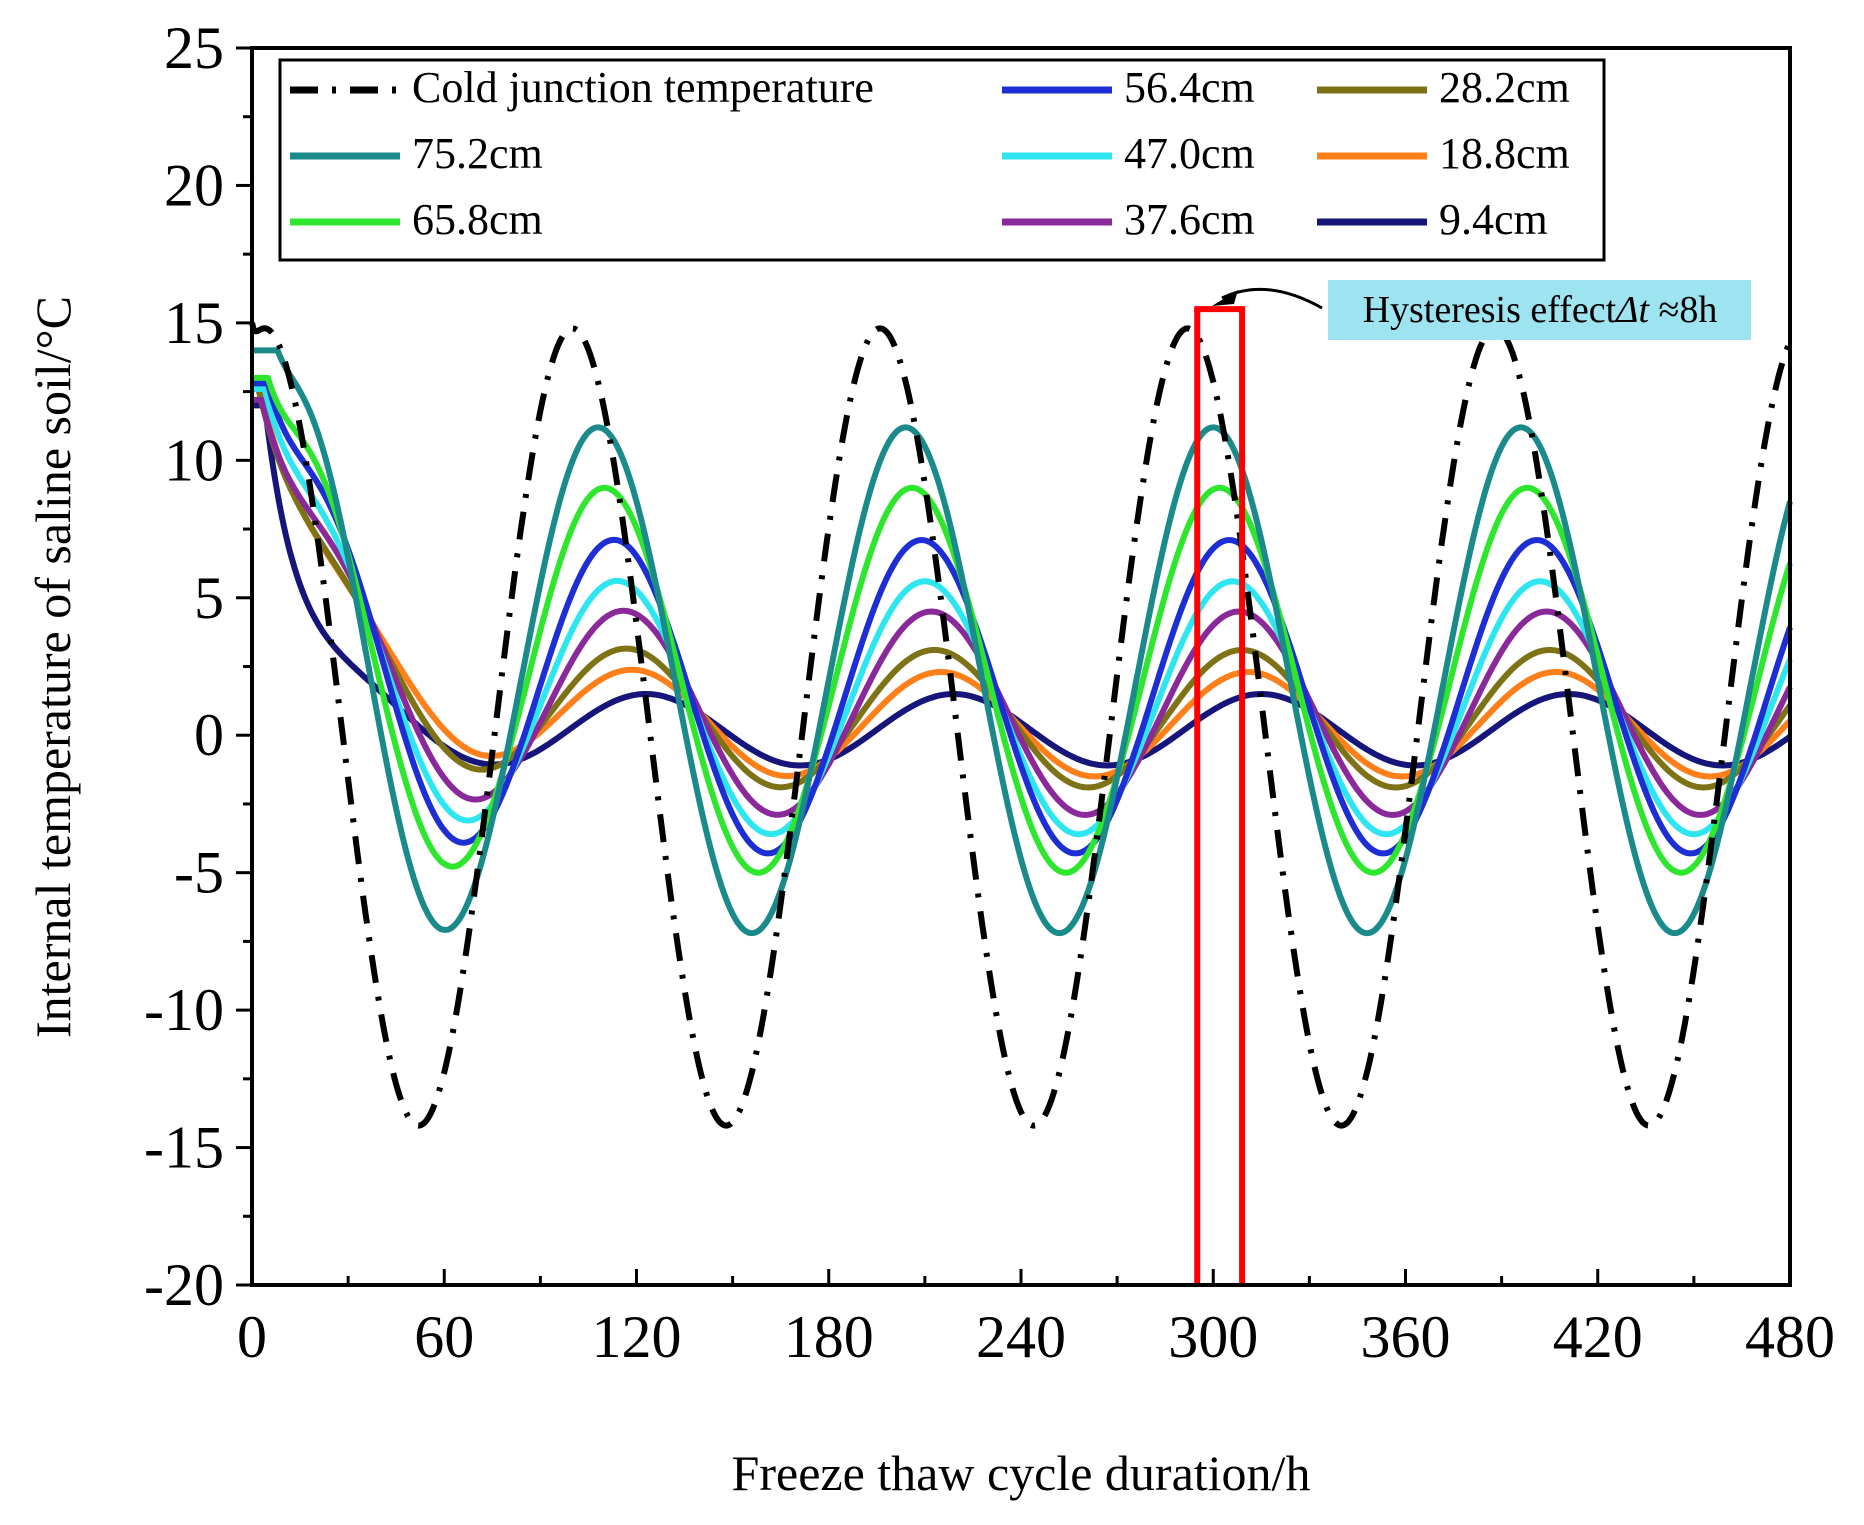  I want to click on x-tick-label: 60, so click(444, 1337).